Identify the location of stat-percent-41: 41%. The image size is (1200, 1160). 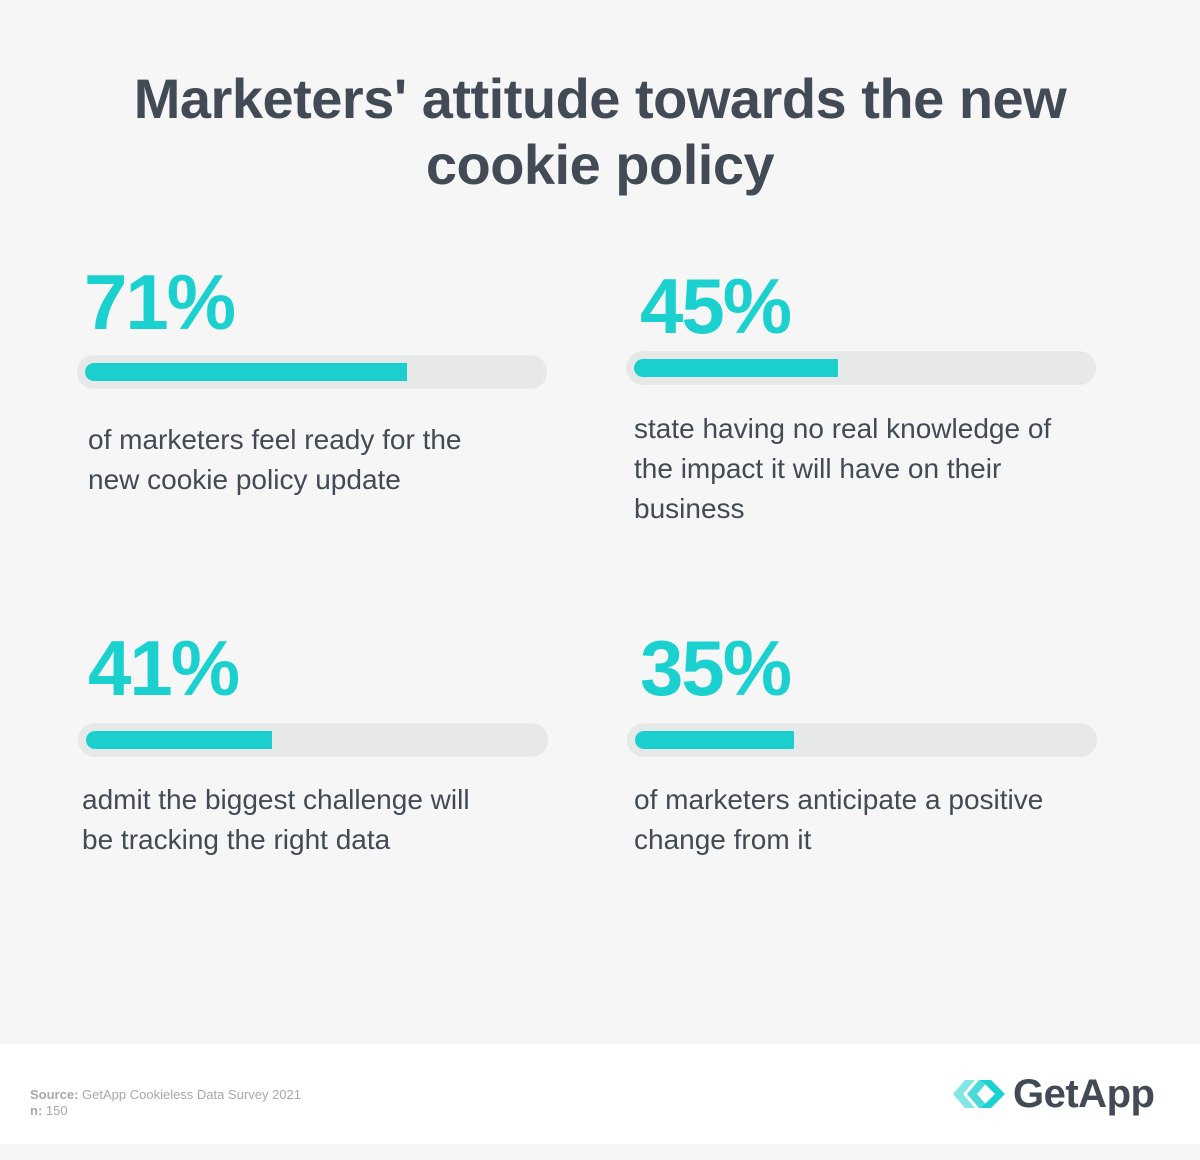
(164, 668).